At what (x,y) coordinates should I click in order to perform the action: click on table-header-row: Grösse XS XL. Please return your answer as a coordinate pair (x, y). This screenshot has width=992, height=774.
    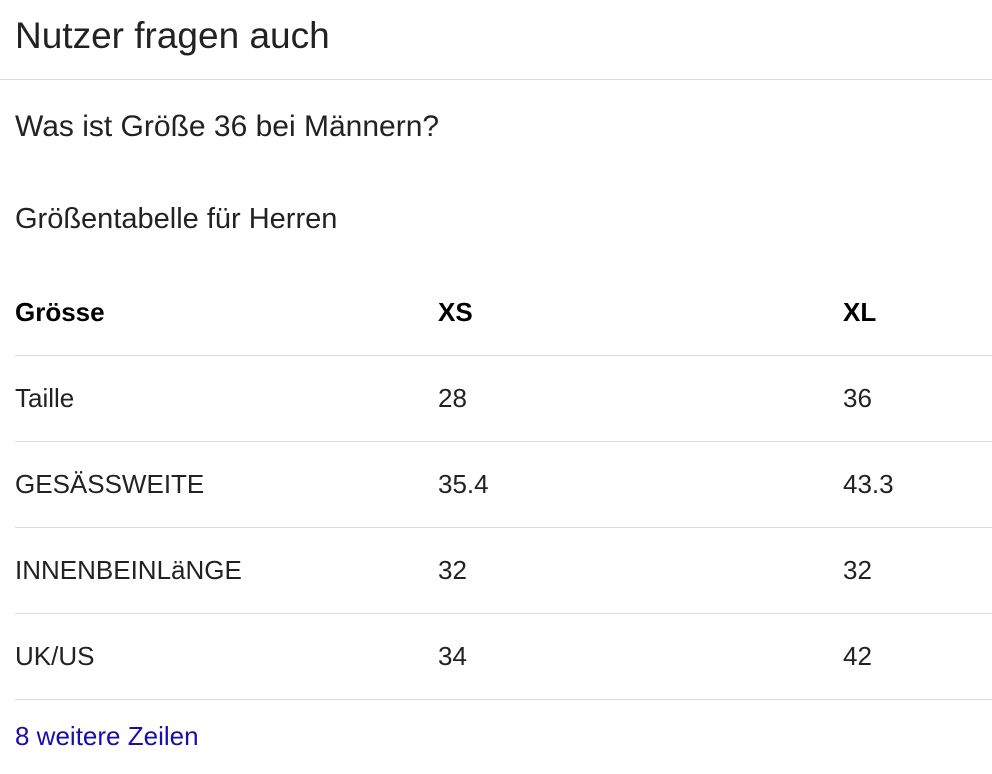
    Looking at the image, I should click on (503, 312).